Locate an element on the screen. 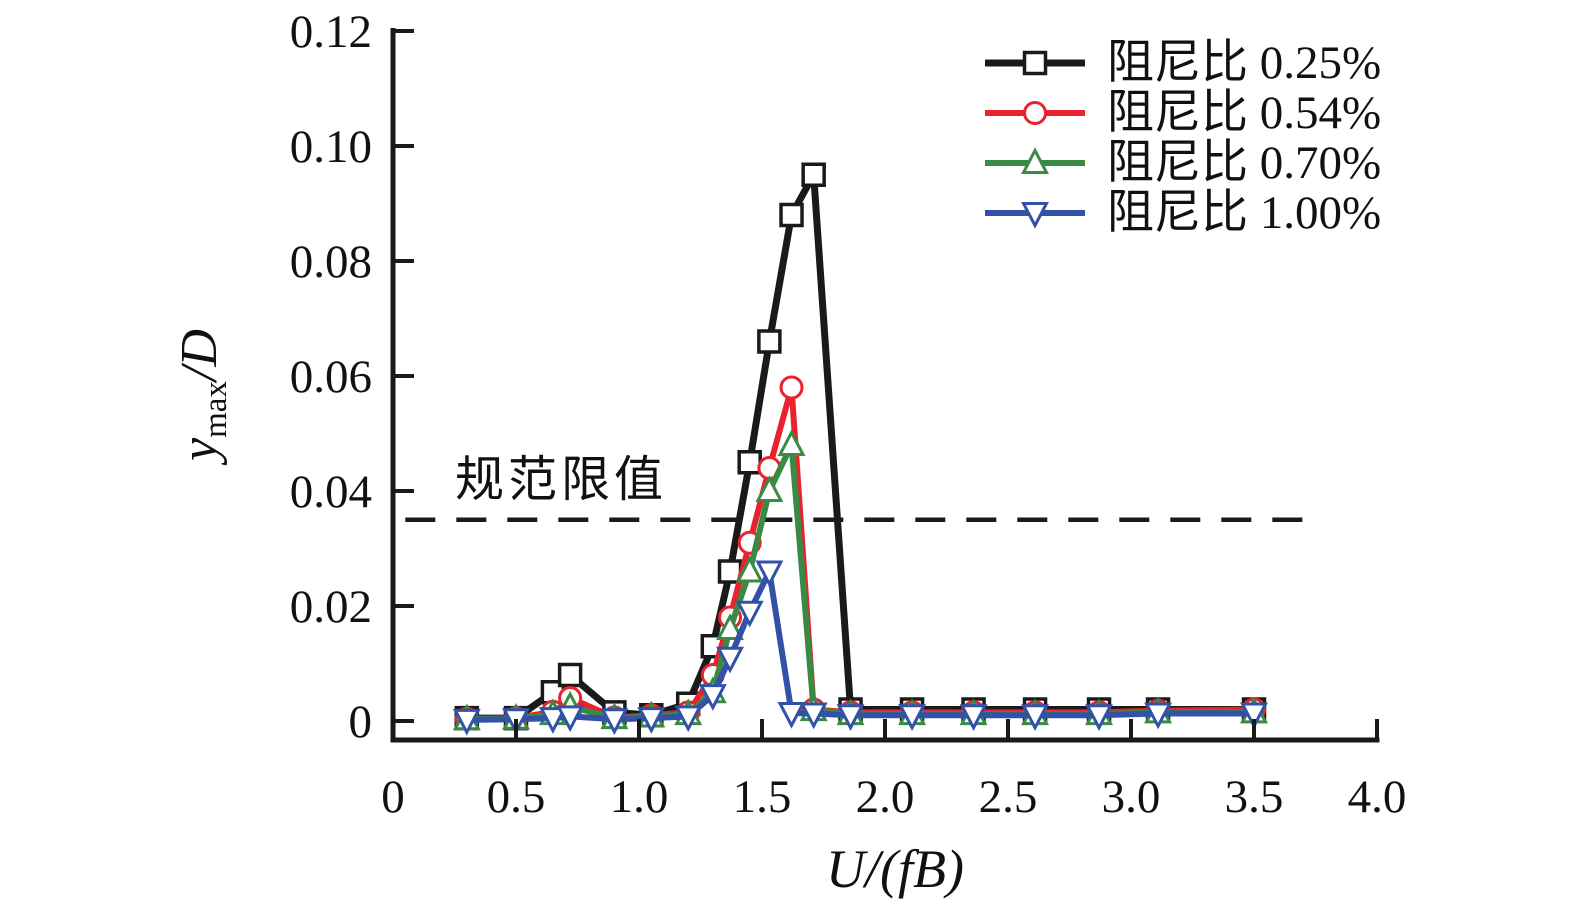 The width and height of the screenshot is (1575, 914). legend-line-triangle-down-icon is located at coordinates (1035, 215).